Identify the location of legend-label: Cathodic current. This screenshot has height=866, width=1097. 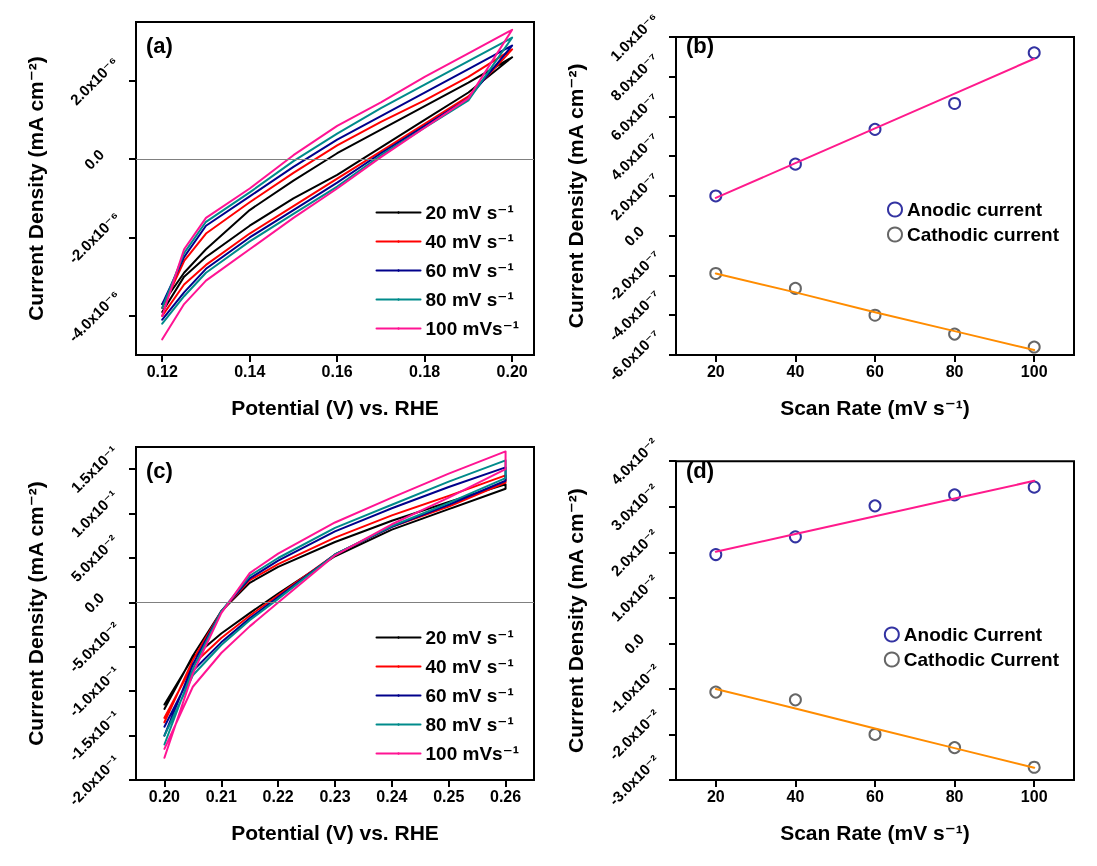
(983, 234).